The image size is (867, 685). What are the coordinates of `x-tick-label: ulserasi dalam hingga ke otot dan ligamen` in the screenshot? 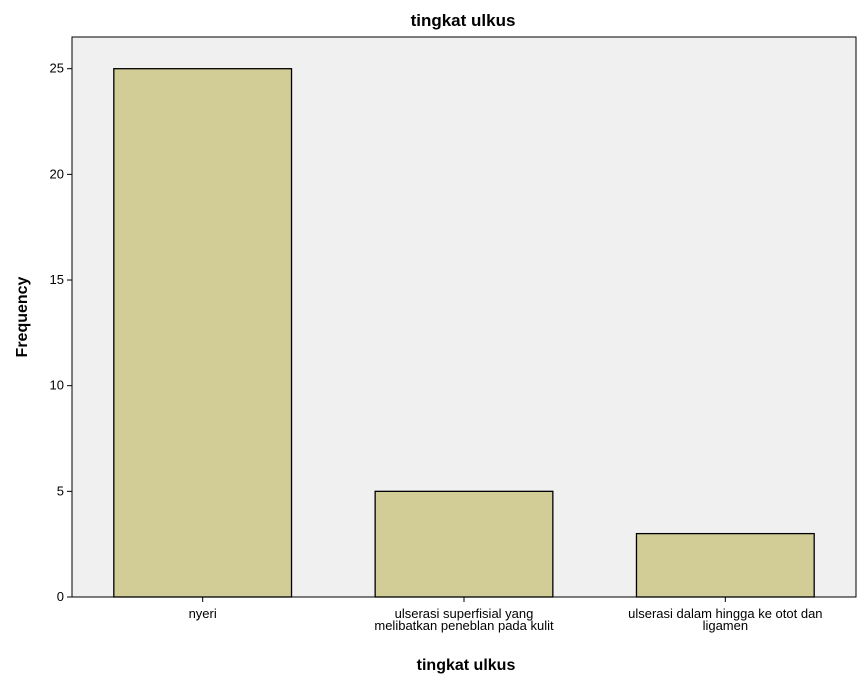 It's located at (725, 619).